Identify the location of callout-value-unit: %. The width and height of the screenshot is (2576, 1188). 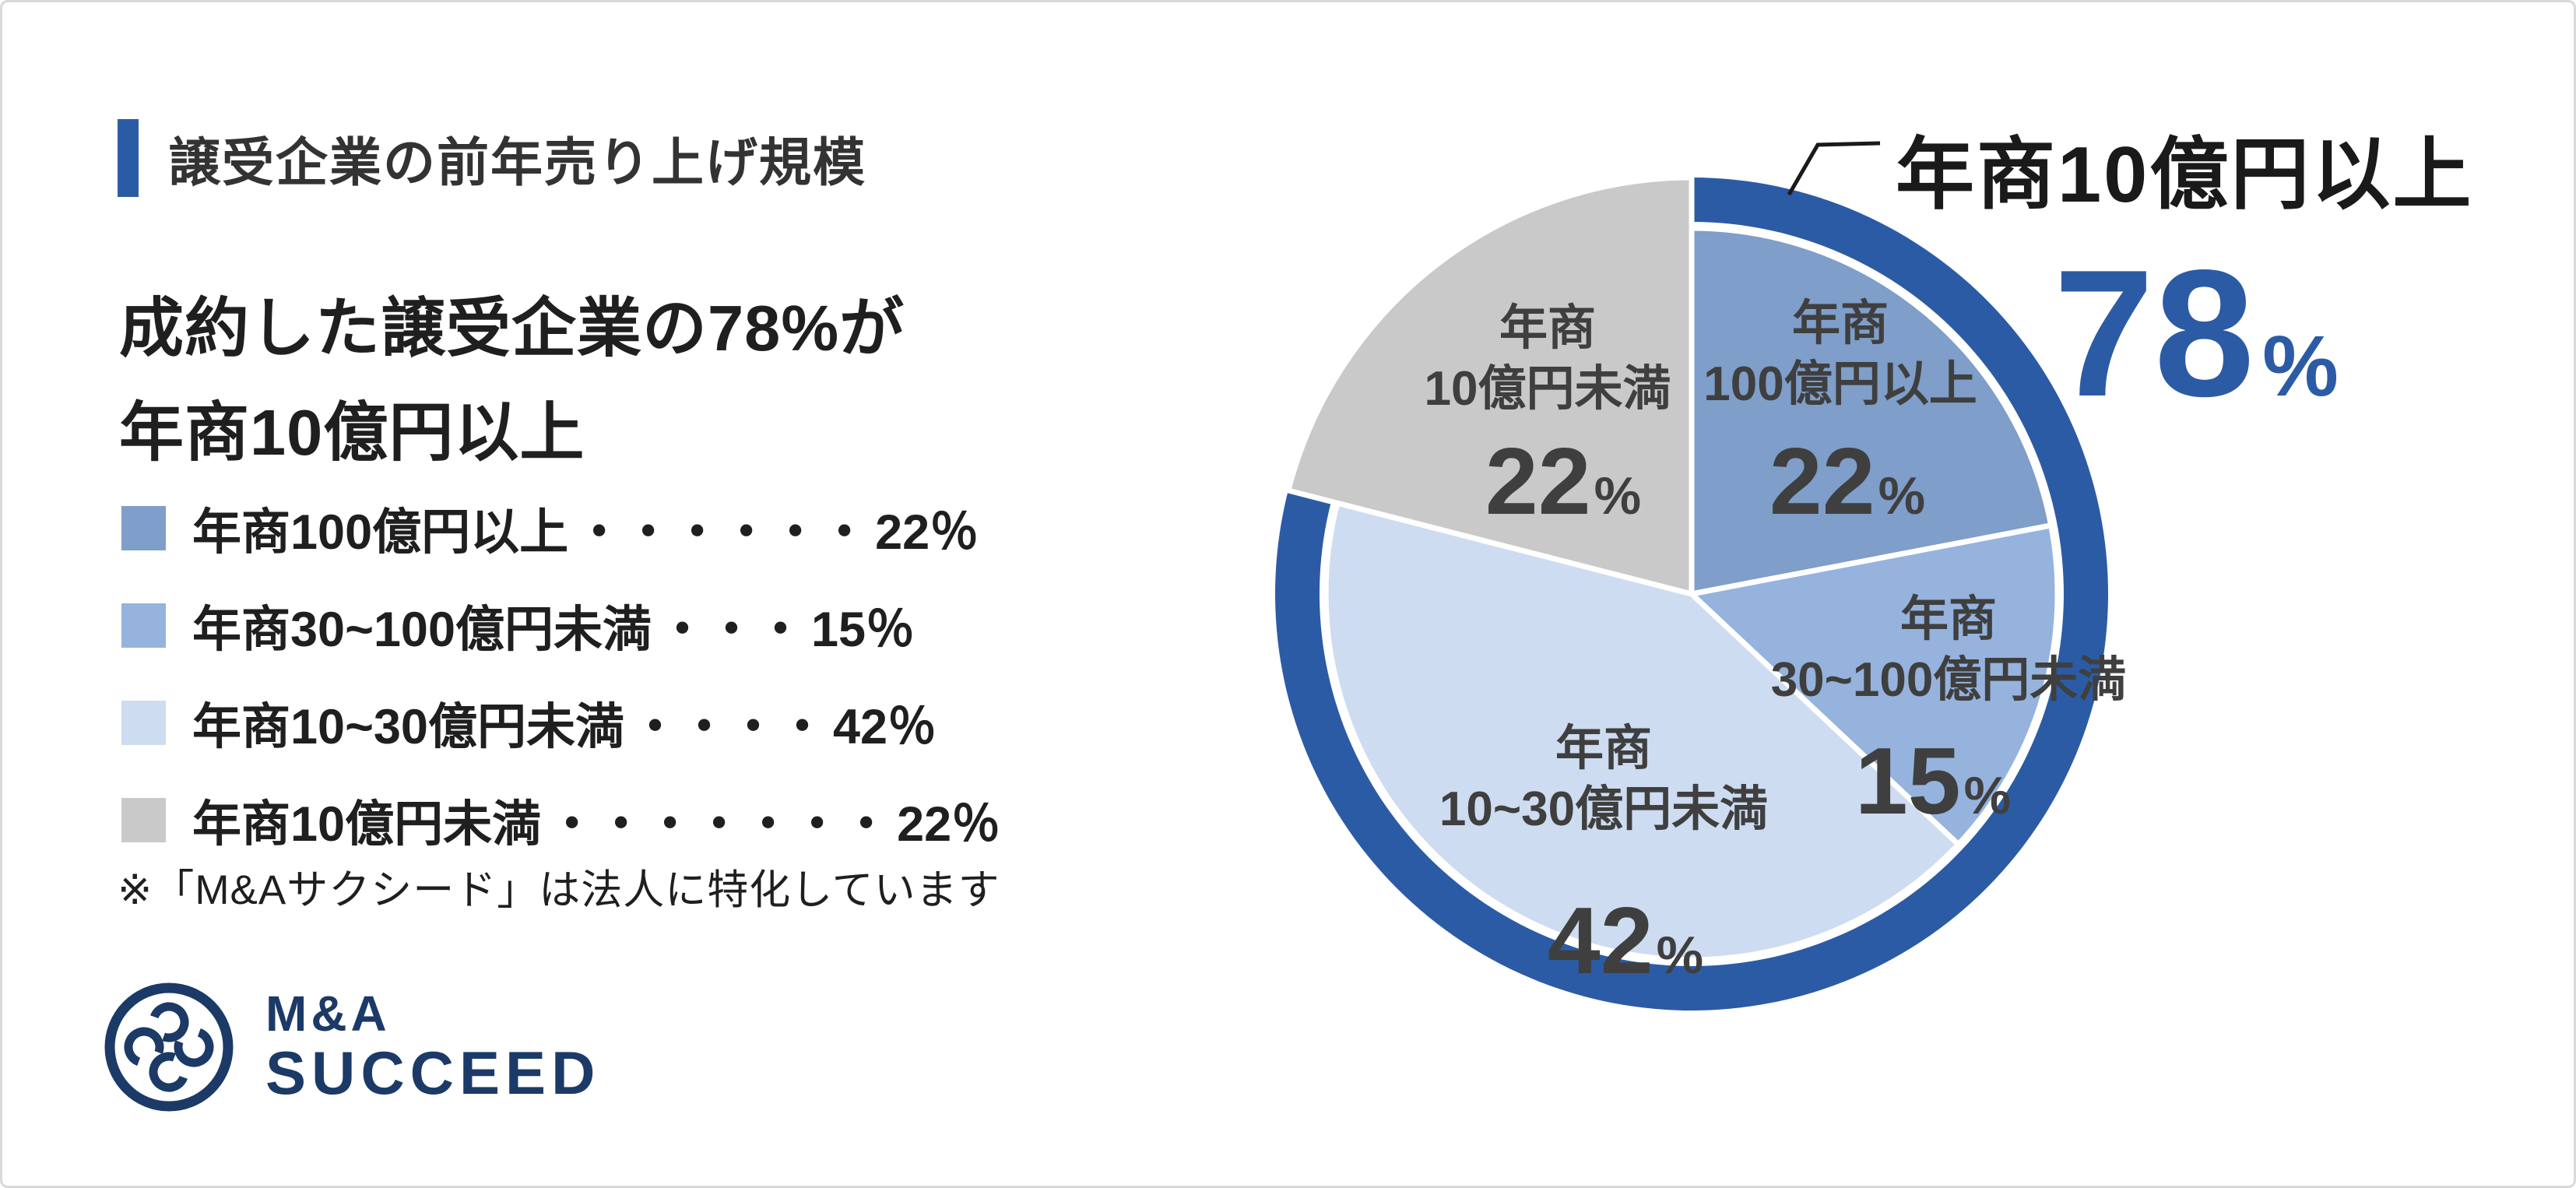
(2300, 366).